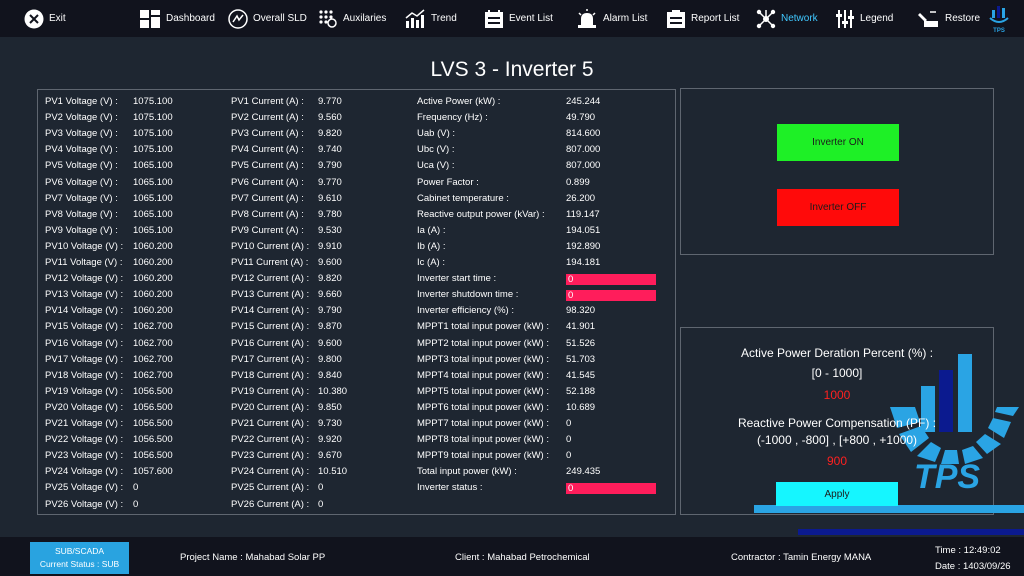 This screenshot has width=1024, height=576. I want to click on pv-current-value: 9.780, so click(330, 214).